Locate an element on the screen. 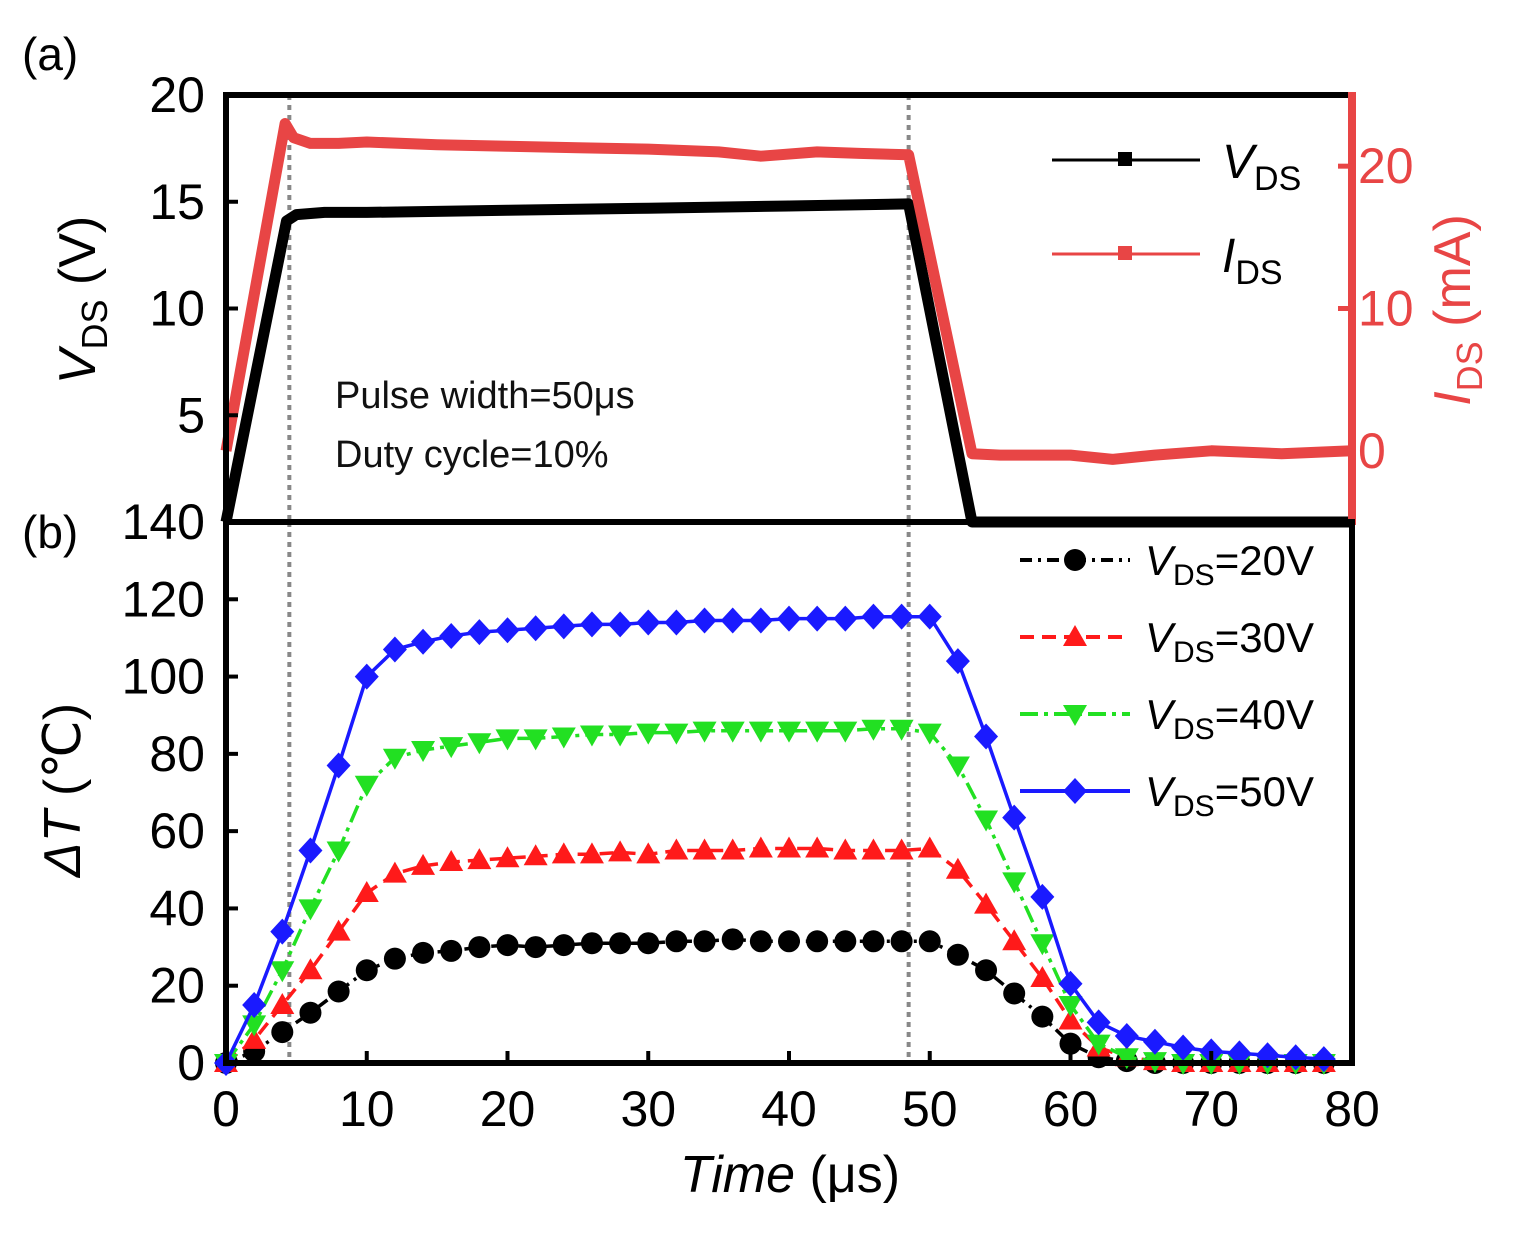  vds-axis-main: V is located at coordinates (78, 364).